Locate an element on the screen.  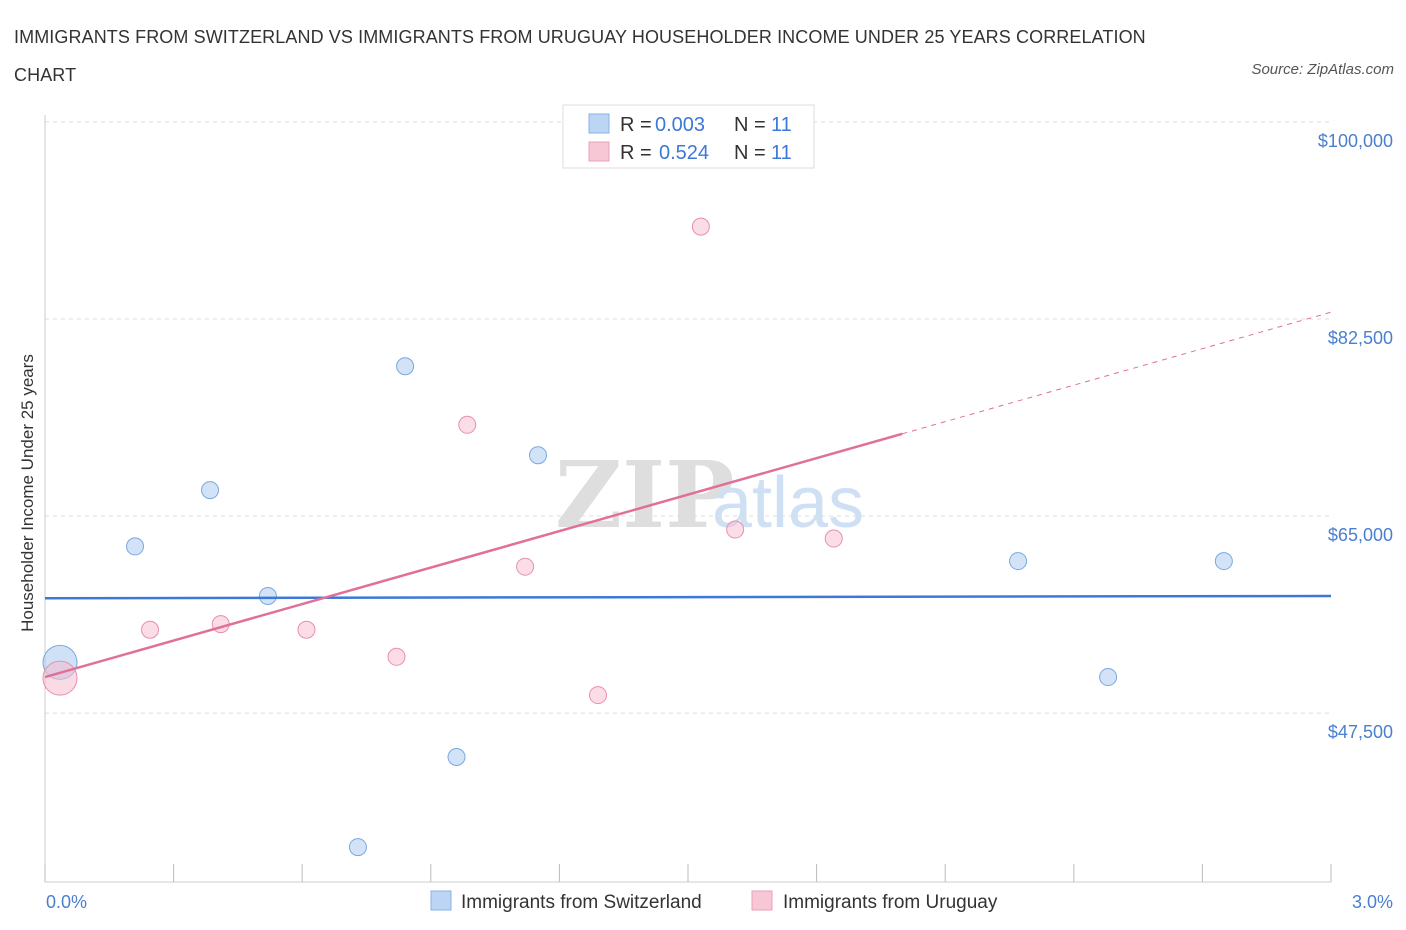
trend-line-dashed-series1 is located at coordinates (1117, 373).